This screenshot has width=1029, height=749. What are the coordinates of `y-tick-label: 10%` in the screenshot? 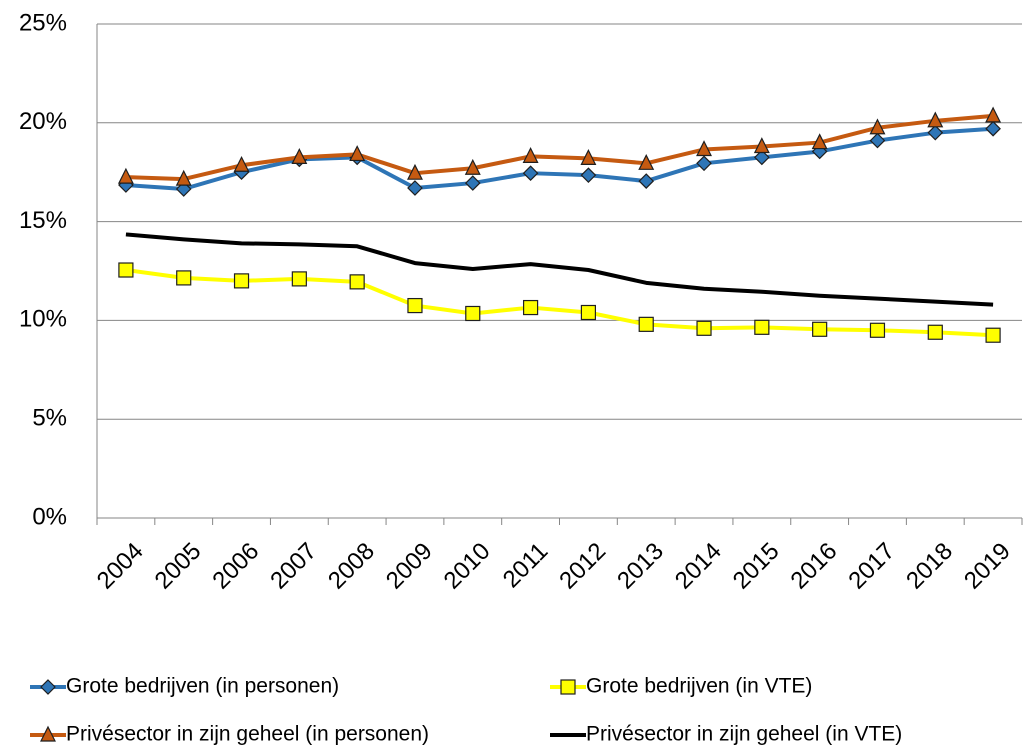 It's located at (43, 319).